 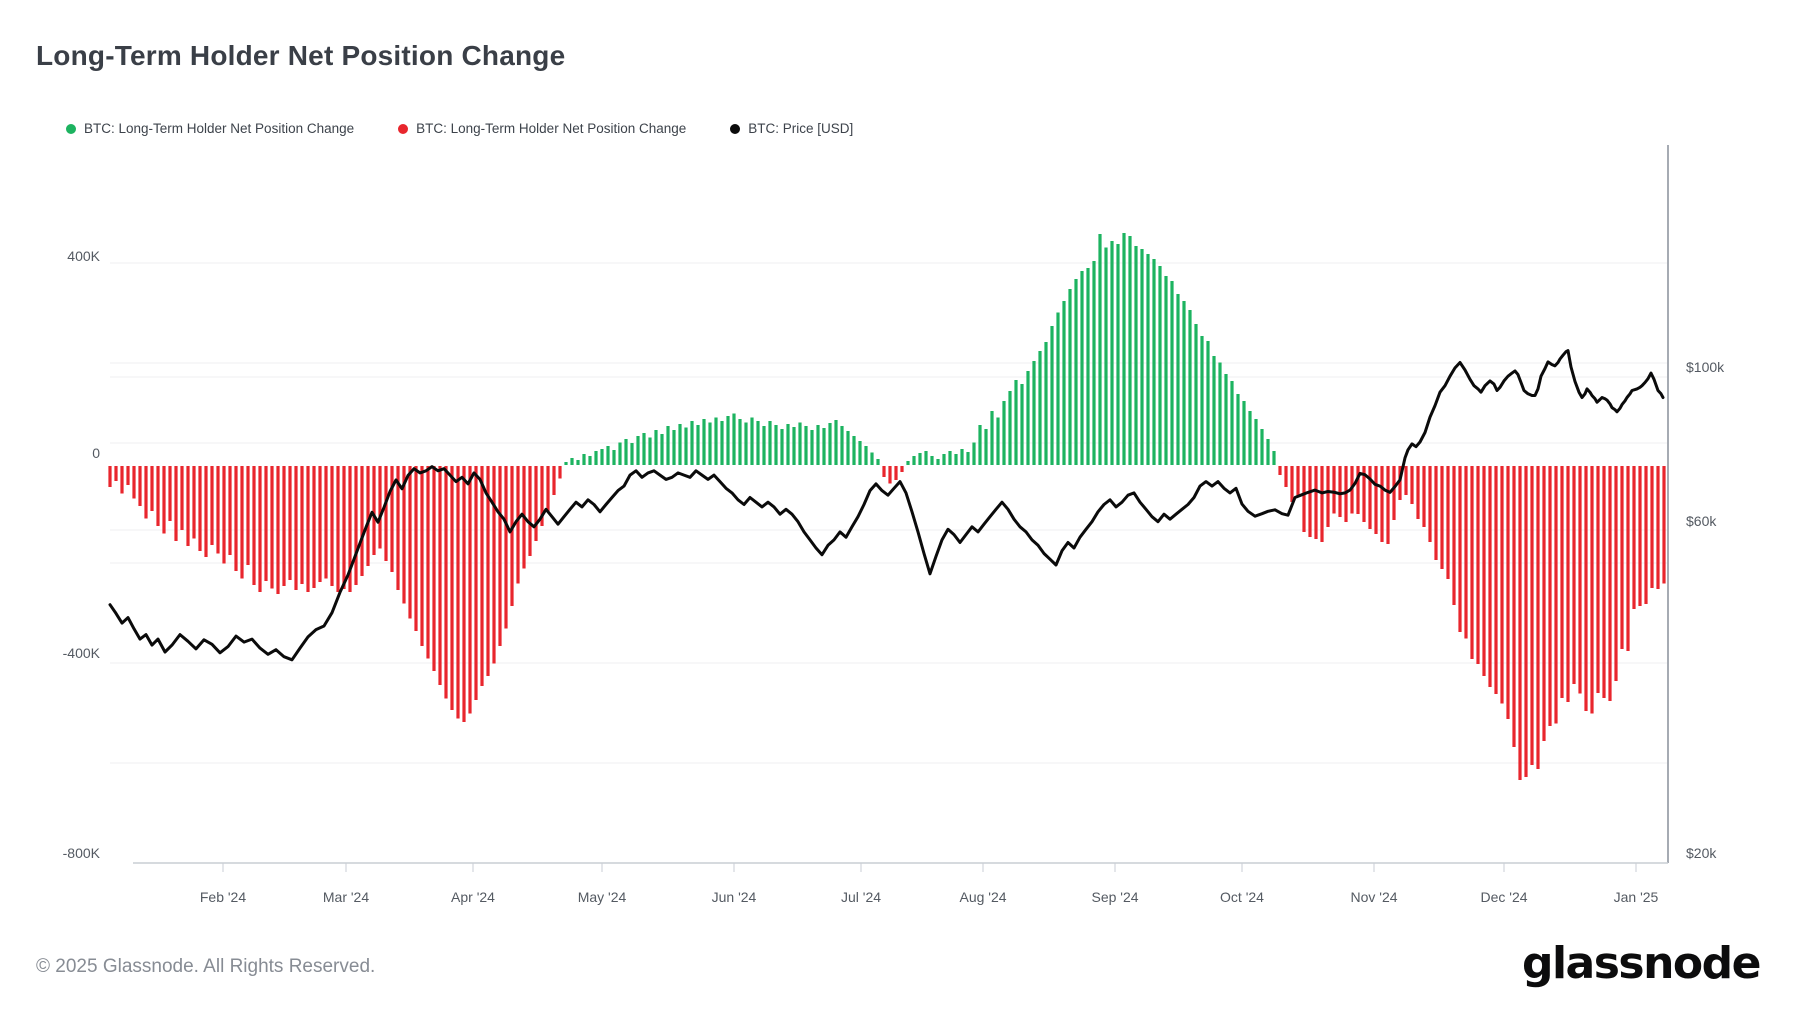 I want to click on legend-label: BTC: Price [USD], so click(x=801, y=128).